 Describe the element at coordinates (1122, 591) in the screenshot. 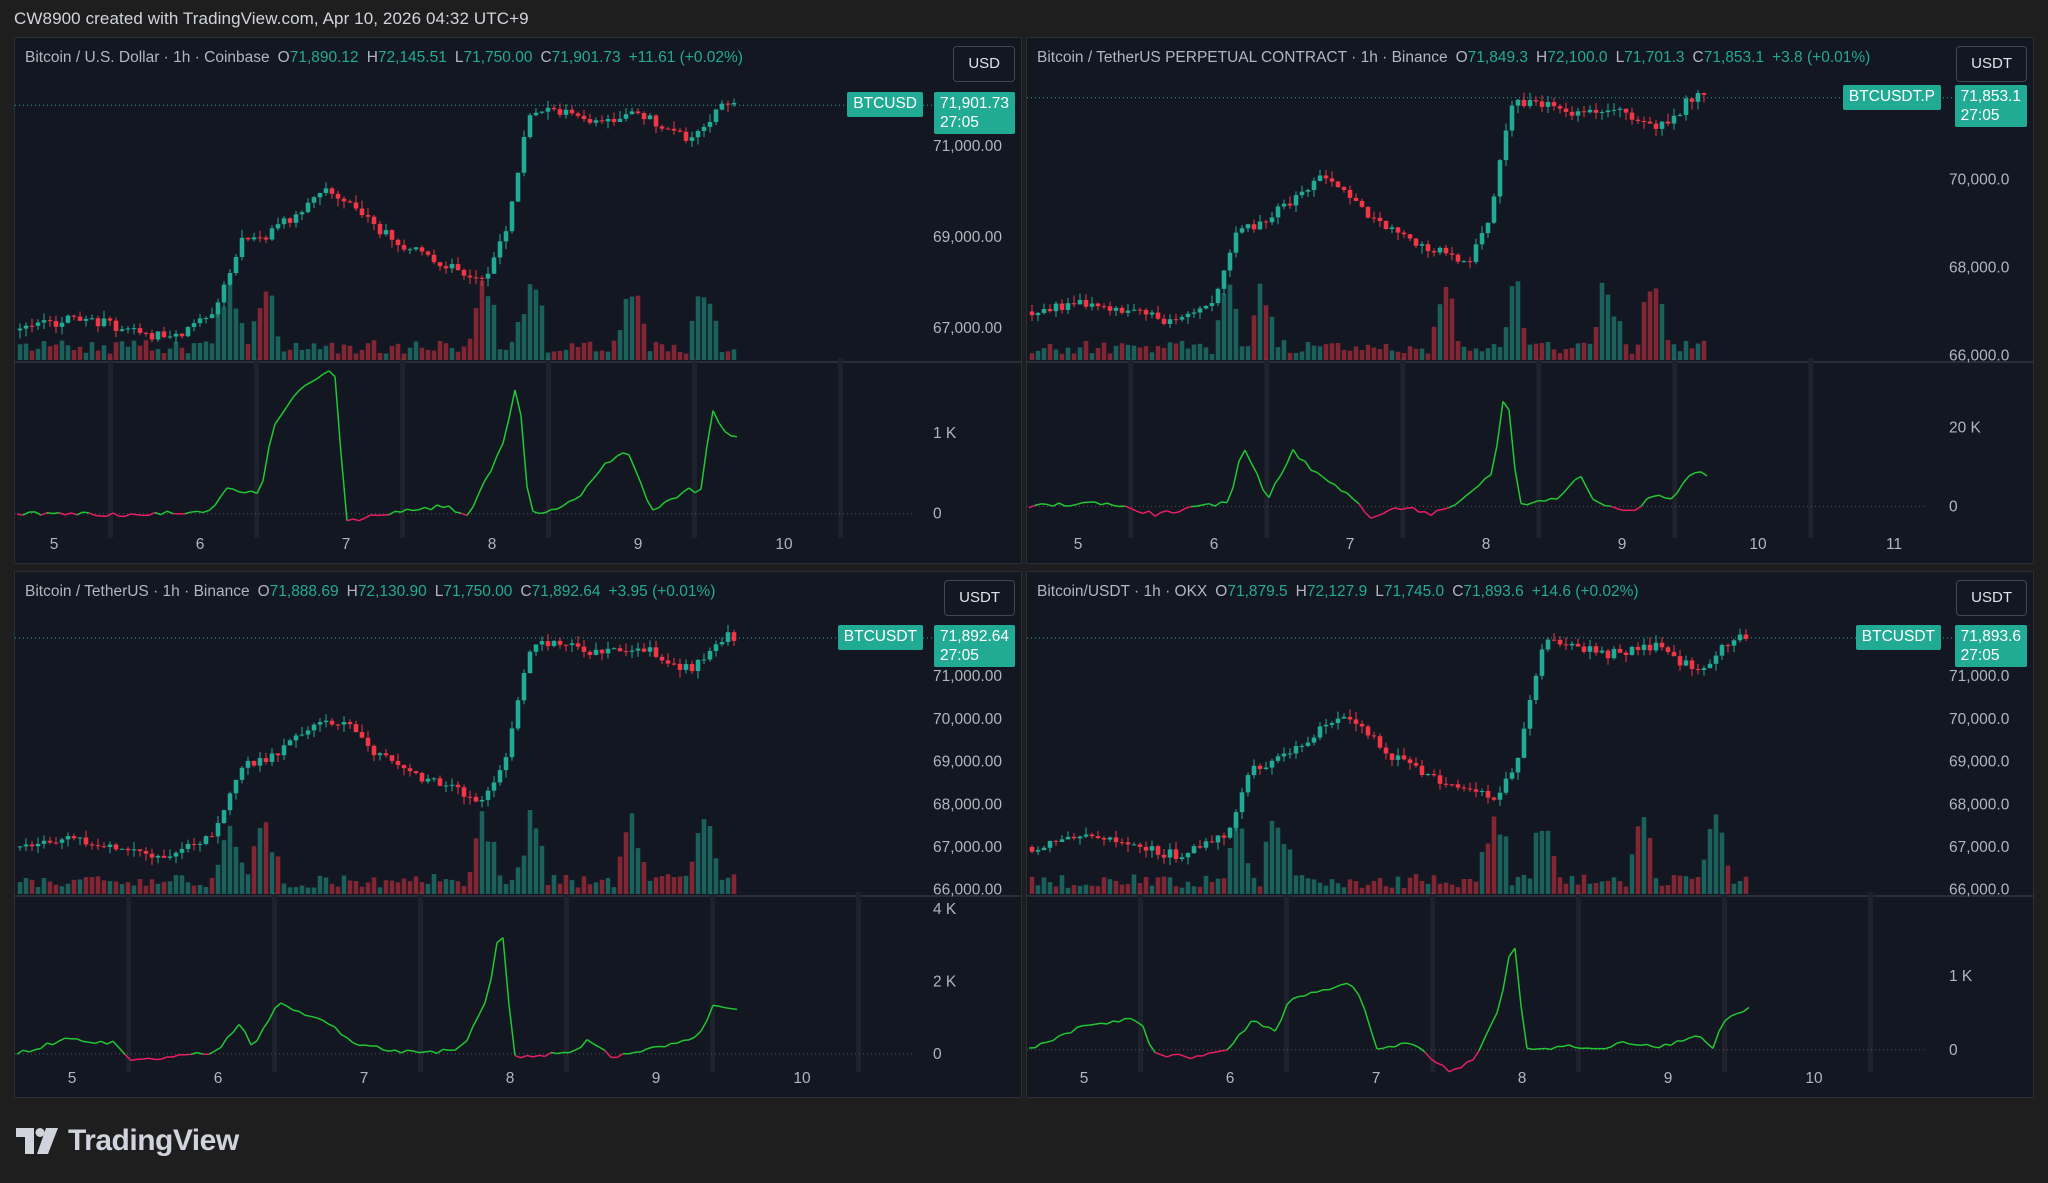

I see `symbol-title: Bitcoin/USDT · 1h · OKX` at that location.